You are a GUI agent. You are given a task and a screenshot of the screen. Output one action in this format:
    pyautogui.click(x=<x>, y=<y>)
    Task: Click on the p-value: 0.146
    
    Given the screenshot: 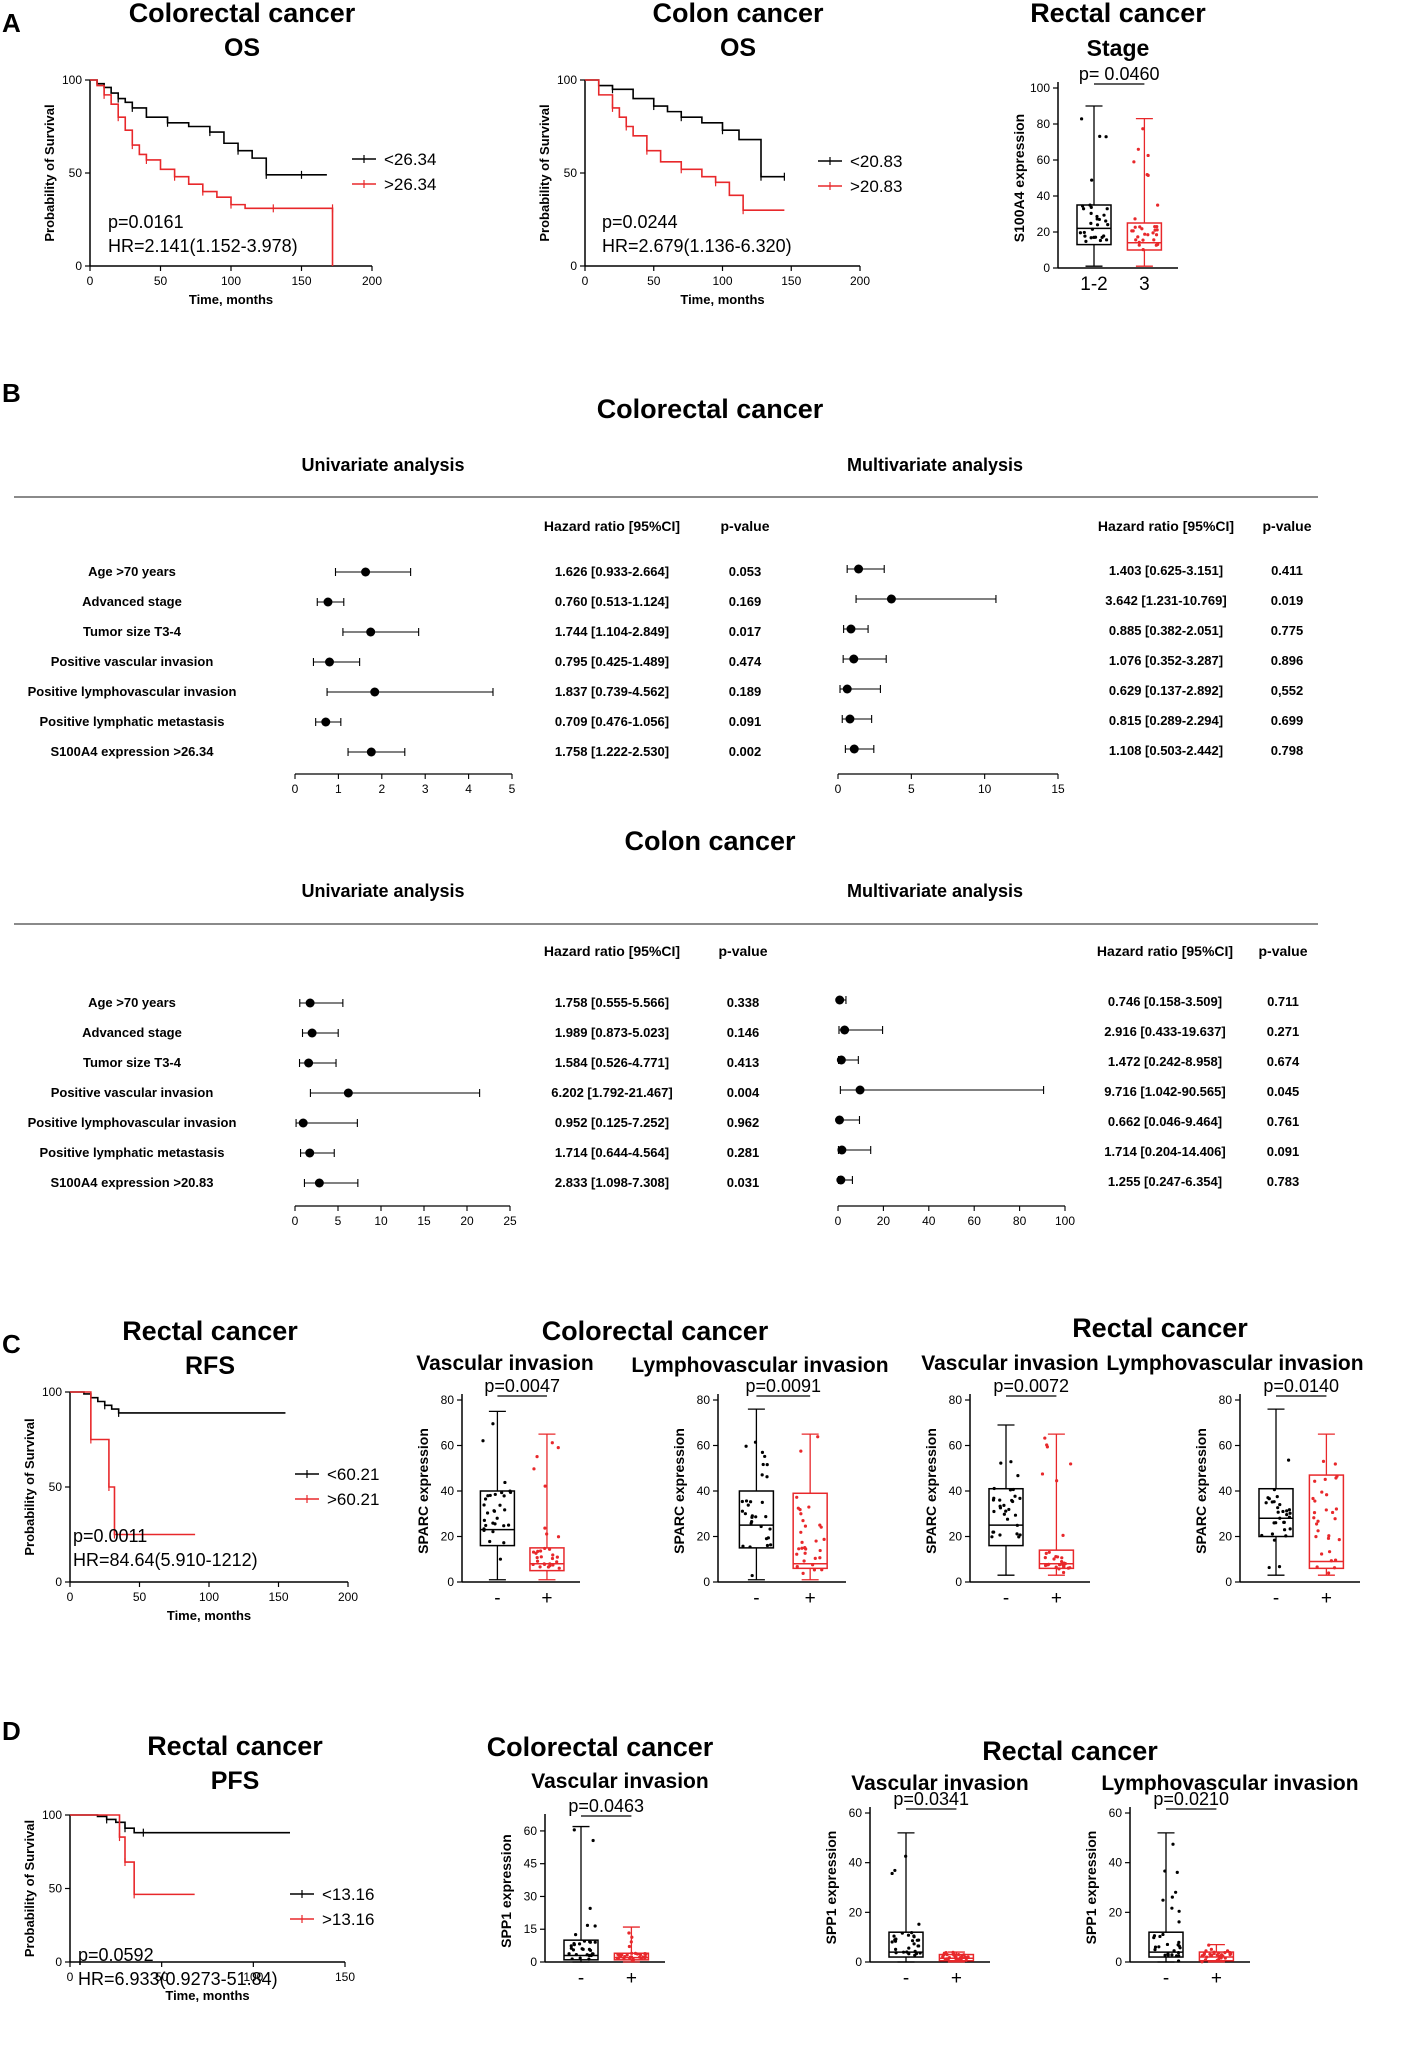 What is the action you would take?
    pyautogui.click(x=743, y=1032)
    